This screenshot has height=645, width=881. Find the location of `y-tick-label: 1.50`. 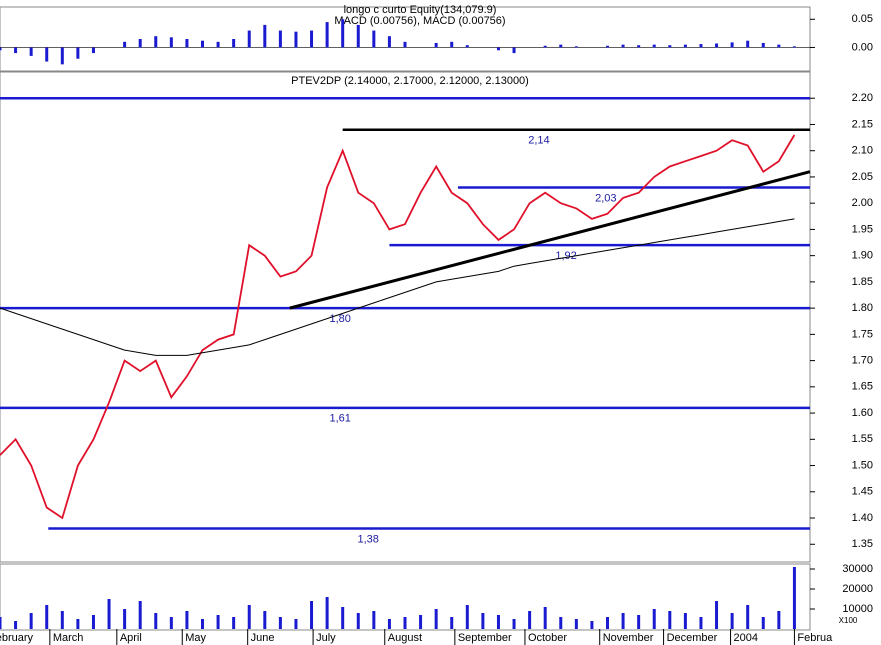

y-tick-label: 1.50 is located at coordinates (862, 465).